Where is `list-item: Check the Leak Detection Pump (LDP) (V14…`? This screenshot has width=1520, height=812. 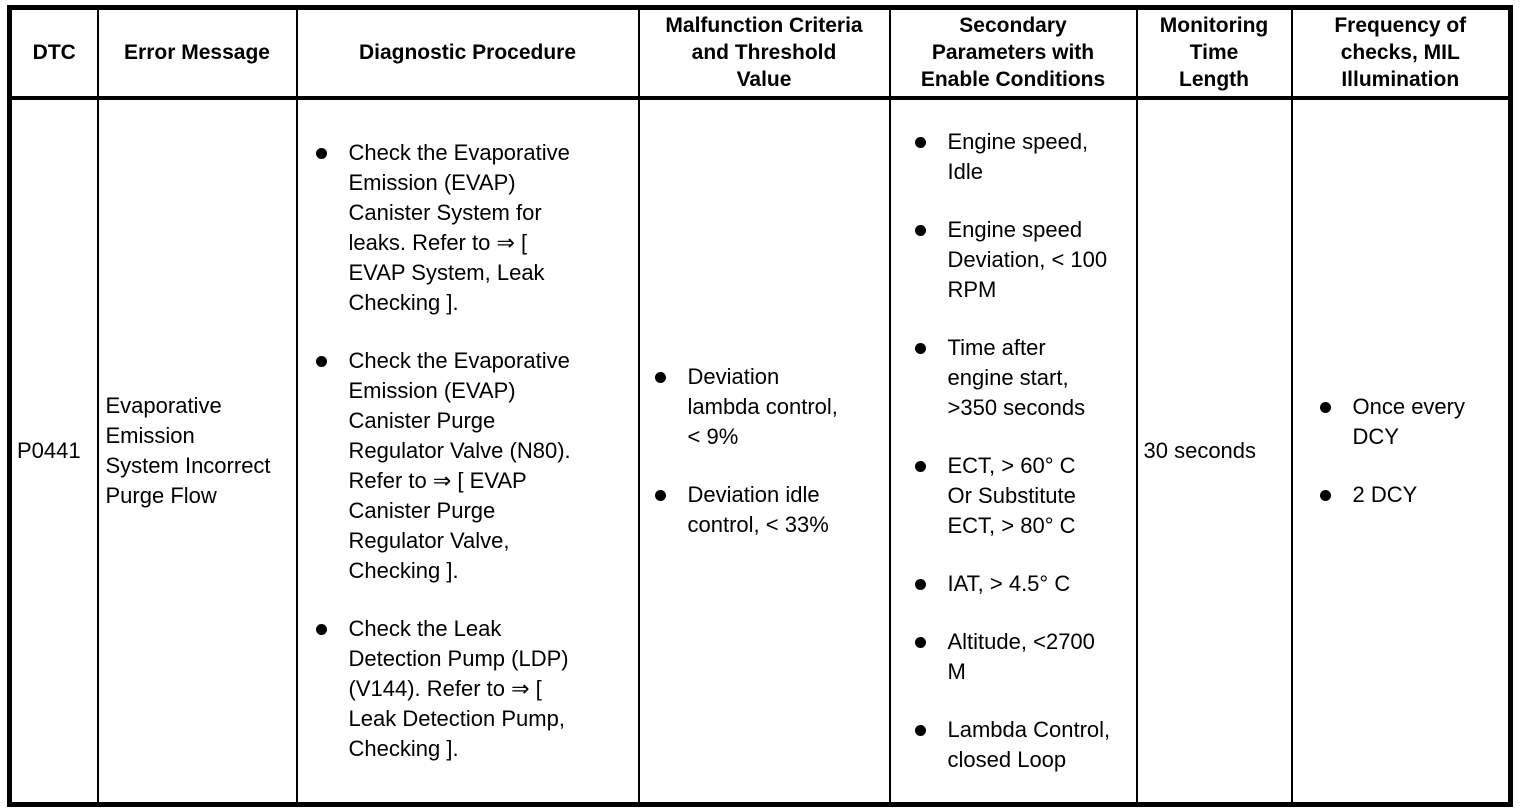
list-item: Check the Leak Detection Pump (LDP) (V14… is located at coordinates (468, 689).